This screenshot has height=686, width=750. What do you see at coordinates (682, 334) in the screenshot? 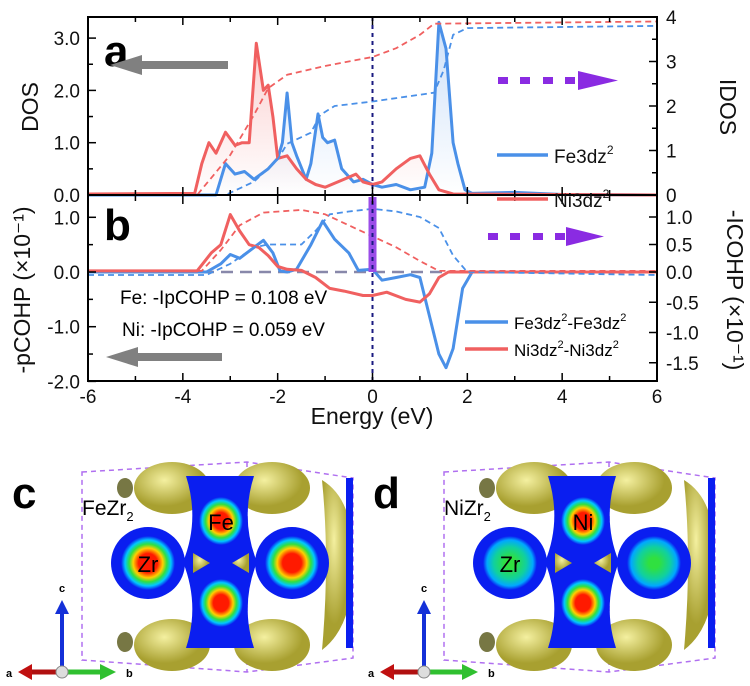
I see `y2-tick-label: -1.0` at bounding box center [682, 334].